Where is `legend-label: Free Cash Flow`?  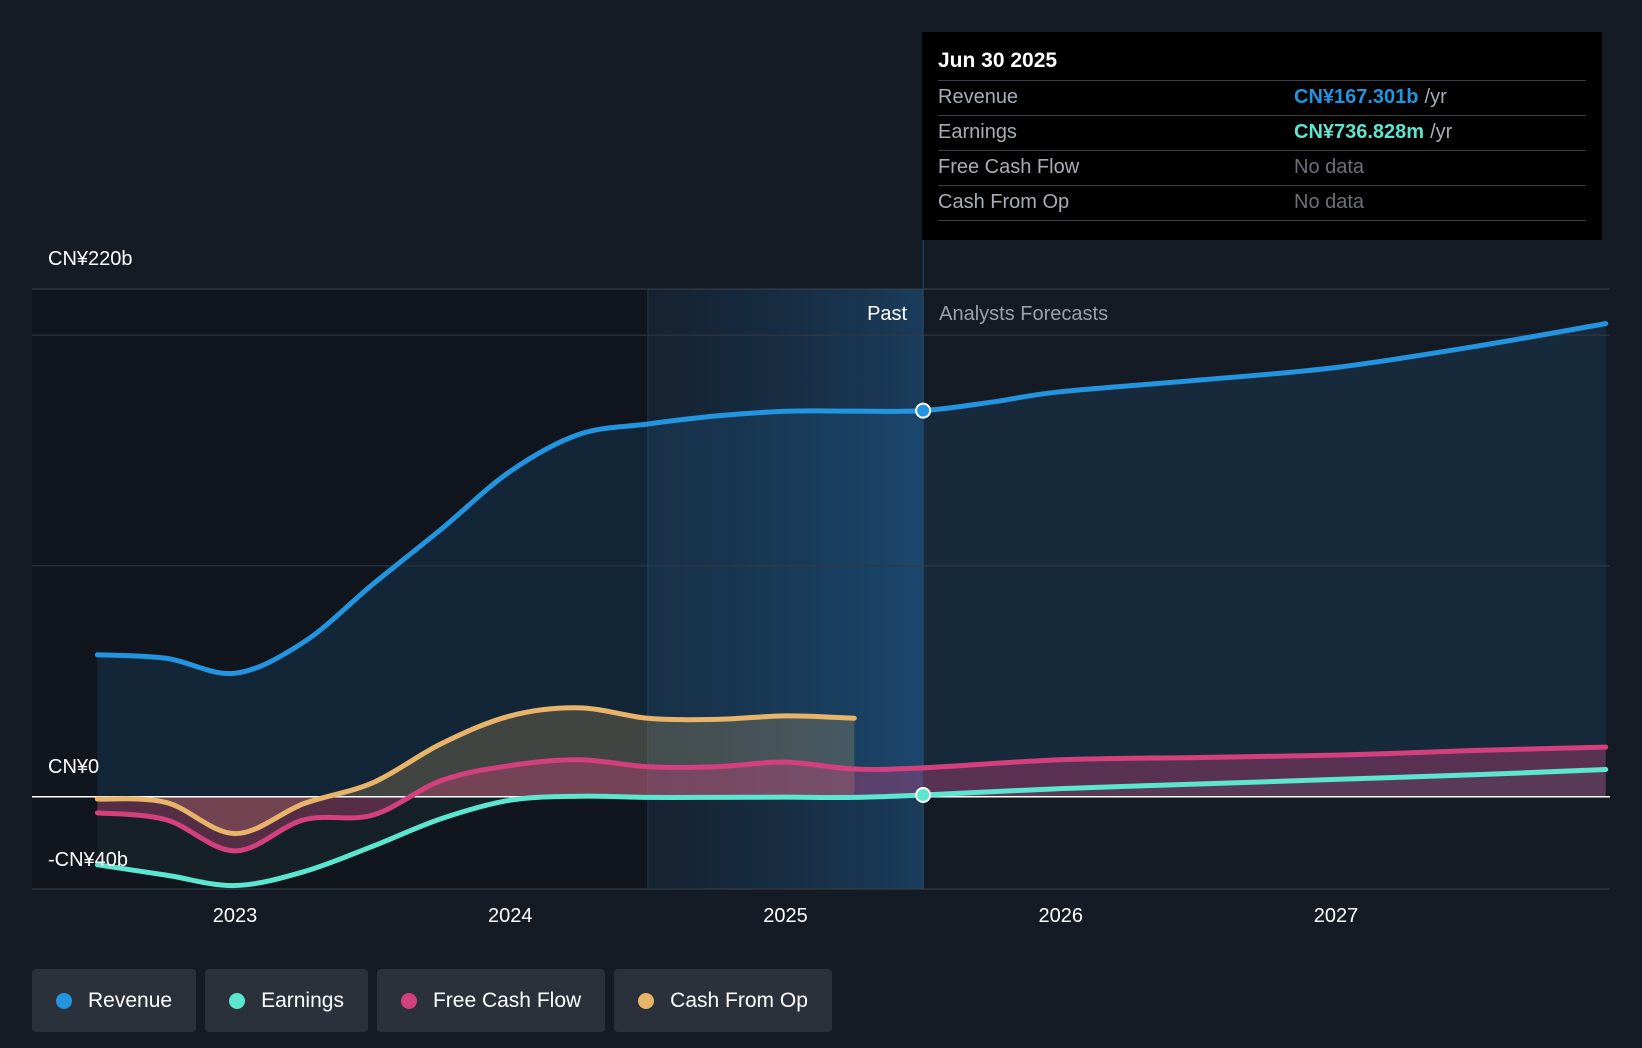
legend-label: Free Cash Flow is located at coordinates (507, 1000).